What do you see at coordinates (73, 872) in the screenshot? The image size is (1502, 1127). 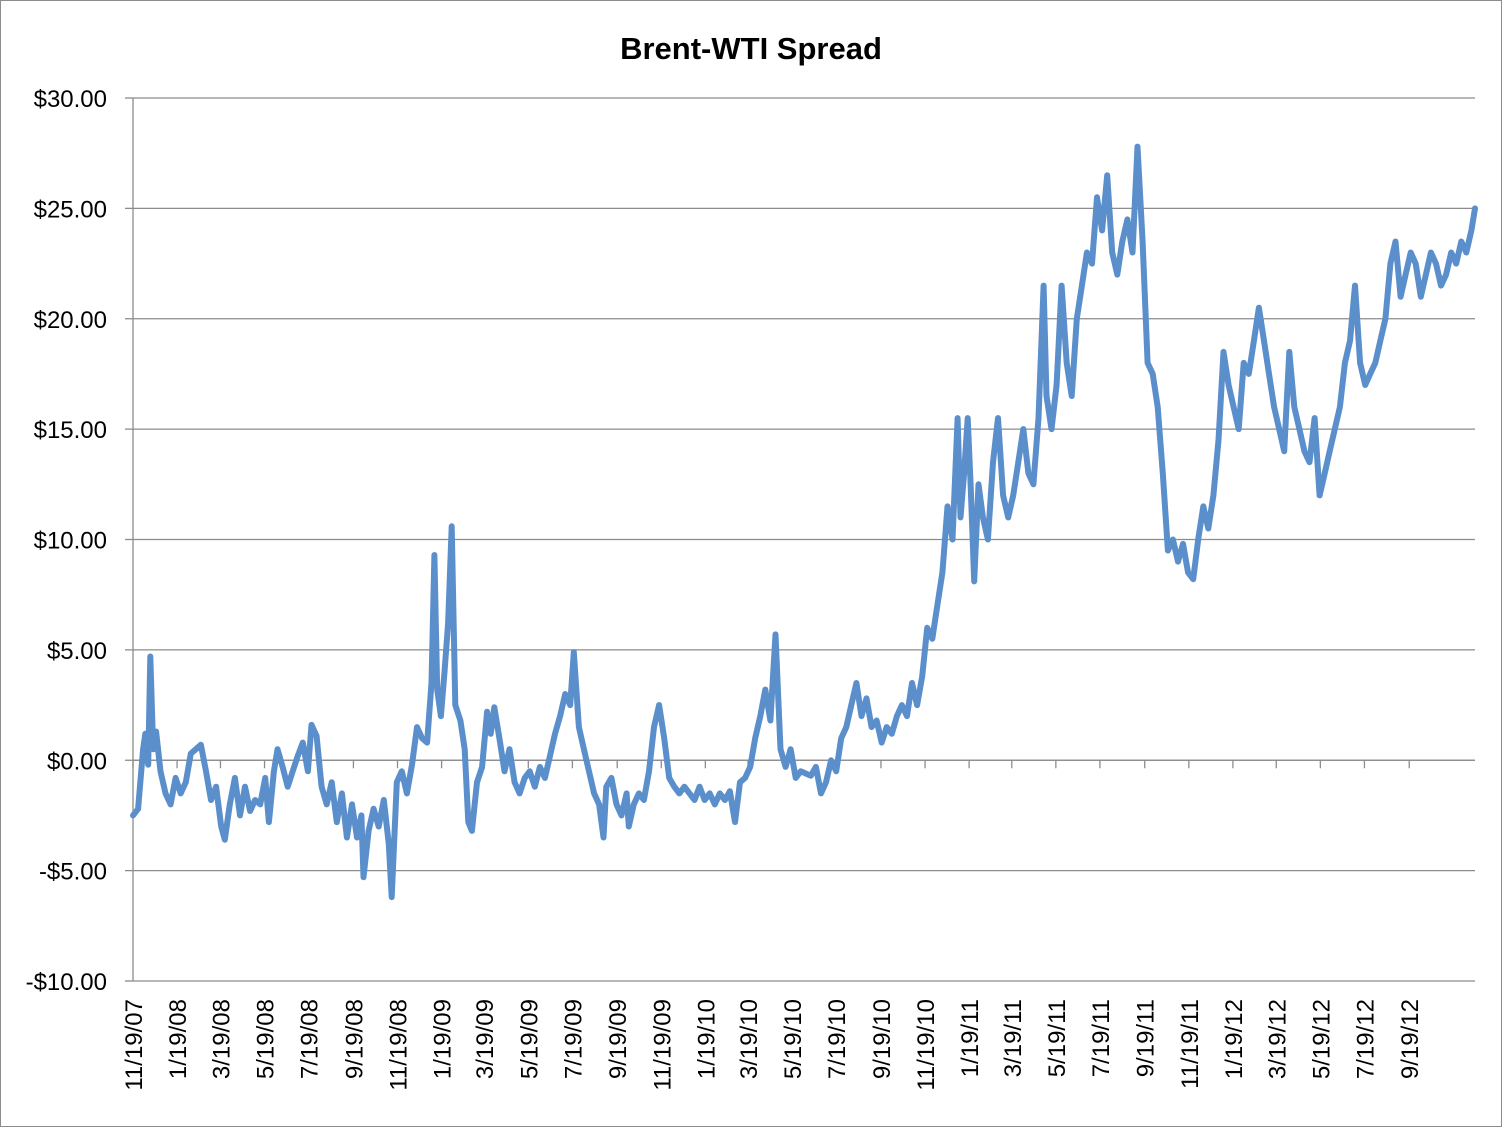 I see `y-tick-label: -$5.00` at bounding box center [73, 872].